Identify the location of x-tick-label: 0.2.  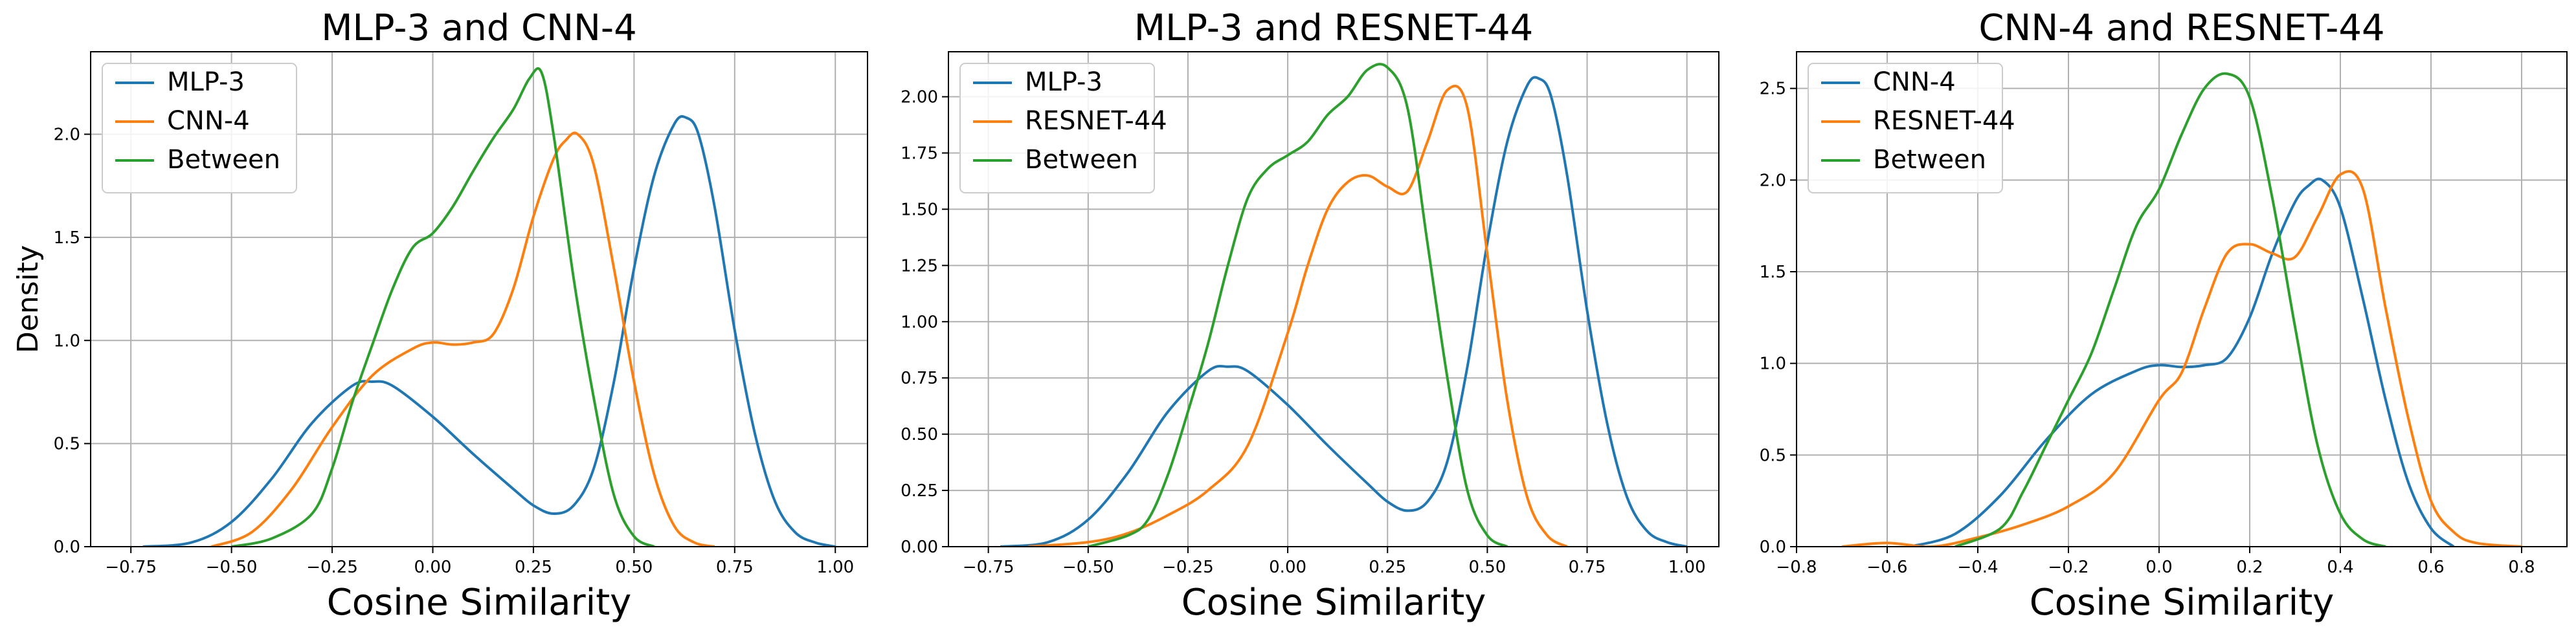
(2249, 567).